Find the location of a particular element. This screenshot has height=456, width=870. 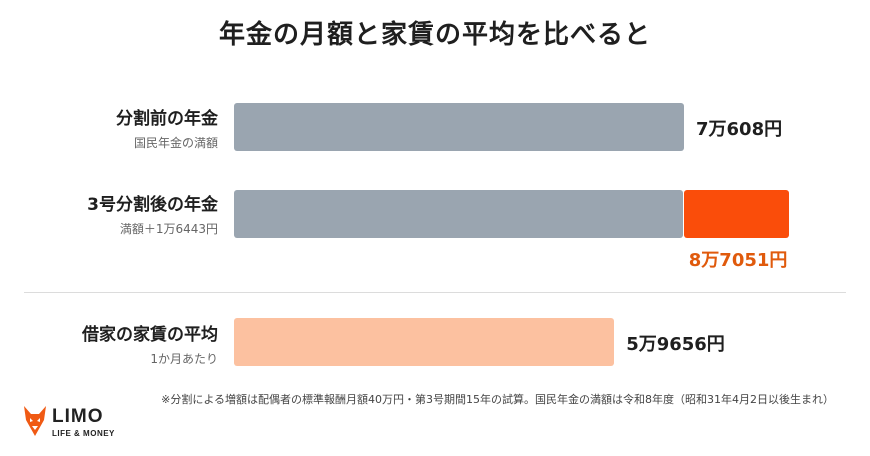

value-label: 8万7051円 is located at coordinates (738, 260).